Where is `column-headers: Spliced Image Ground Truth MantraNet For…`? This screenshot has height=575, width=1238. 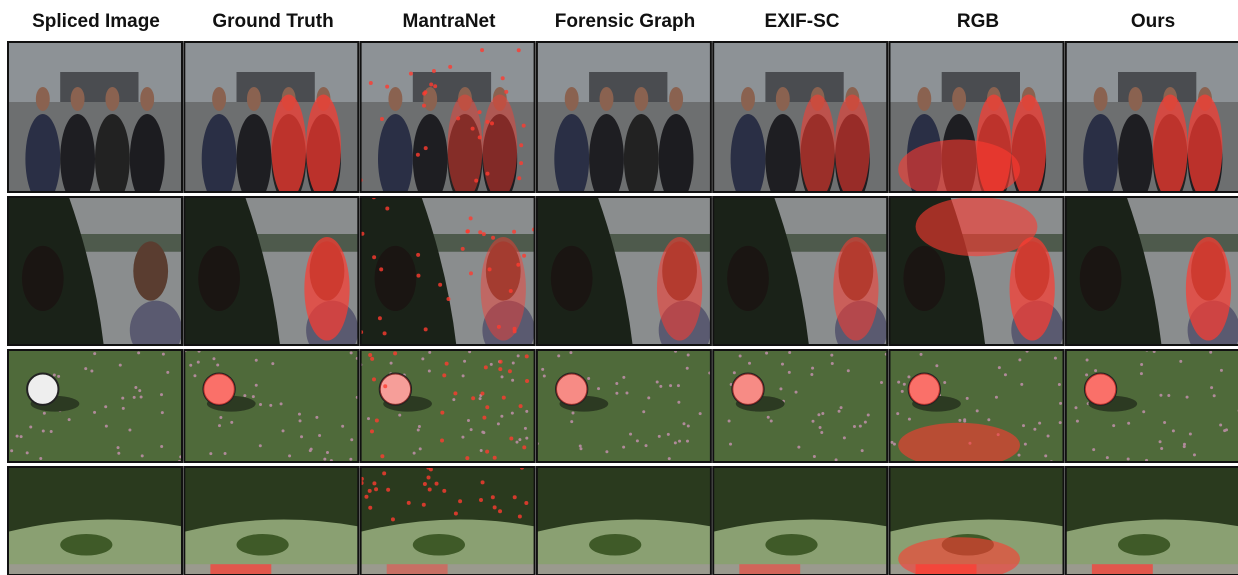
column-headers: Spliced Image Ground Truth MantraNet For… is located at coordinates (603, 21).